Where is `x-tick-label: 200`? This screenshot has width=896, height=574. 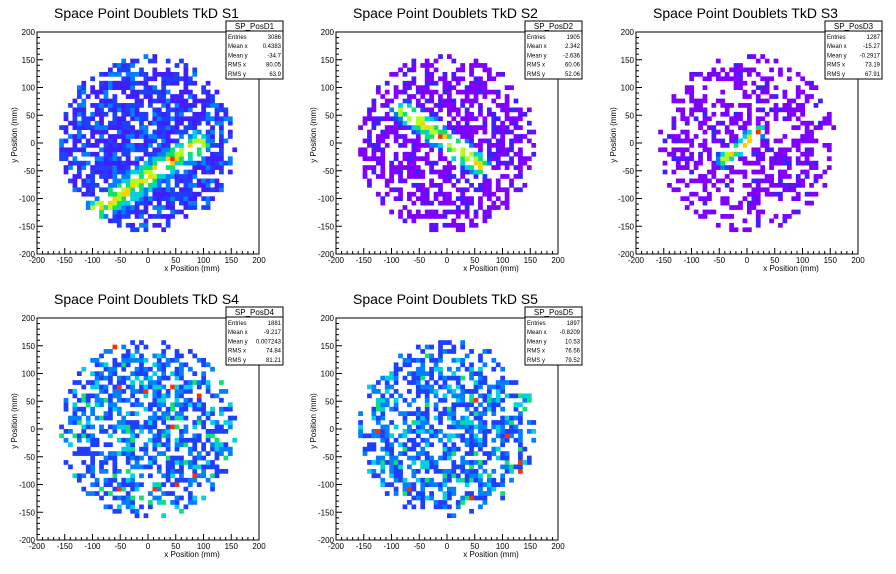
x-tick-label: 200 is located at coordinates (259, 546).